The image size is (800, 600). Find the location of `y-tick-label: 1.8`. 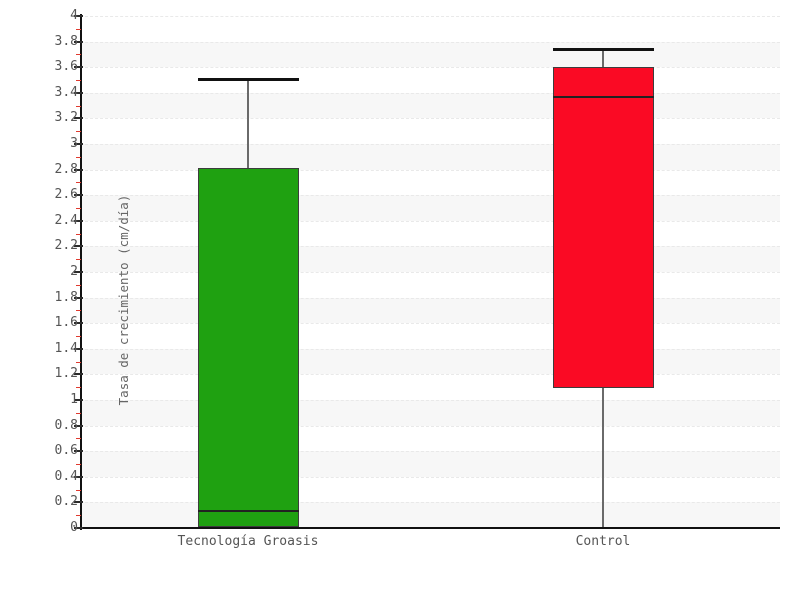

y-tick-label: 1.8 is located at coordinates (66, 297).